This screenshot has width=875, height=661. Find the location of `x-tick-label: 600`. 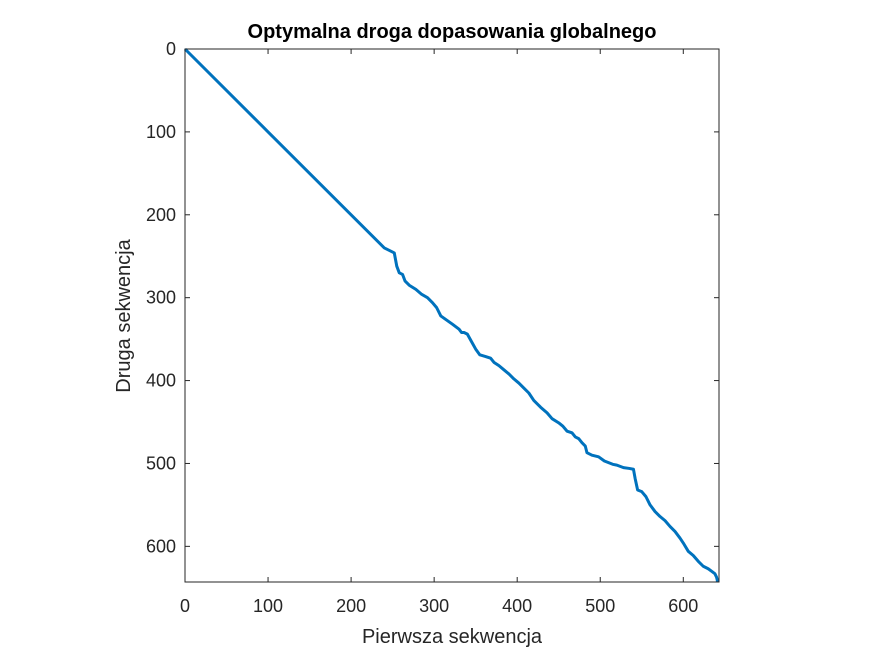

x-tick-label: 600 is located at coordinates (683, 606).